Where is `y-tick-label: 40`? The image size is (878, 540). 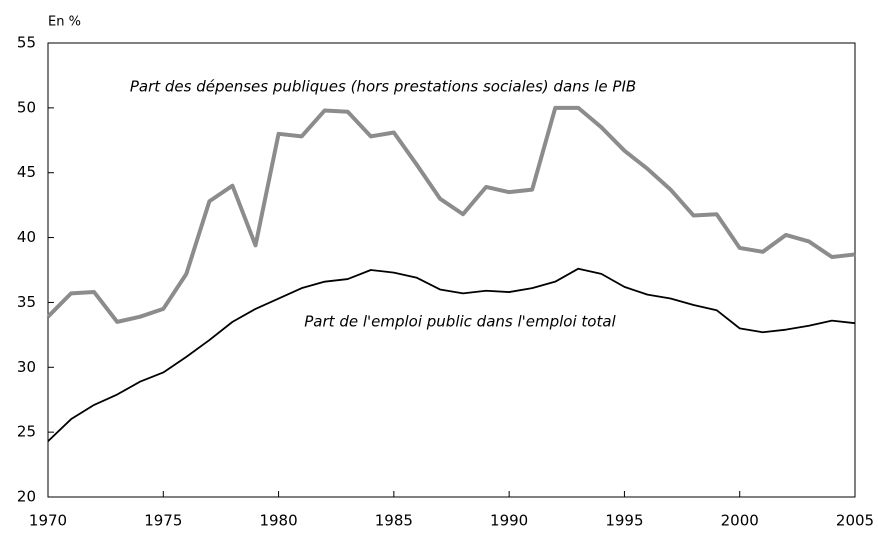
y-tick-label: 40 is located at coordinates (26, 237).